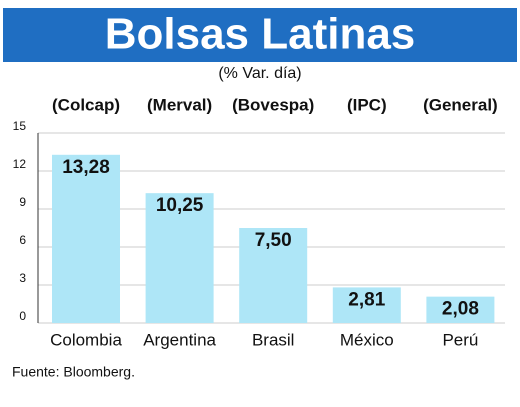  What do you see at coordinates (259, 73) in the screenshot?
I see `chart-subtitle: (% Var. día)` at bounding box center [259, 73].